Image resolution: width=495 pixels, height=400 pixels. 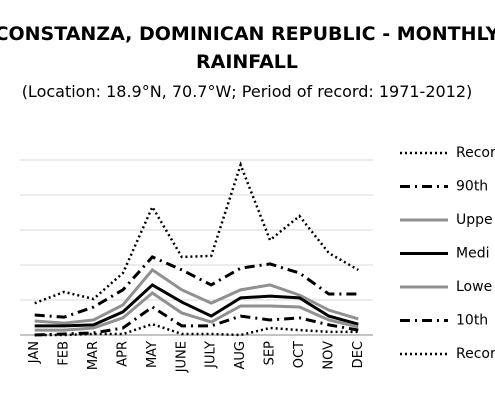 What do you see at coordinates (181, 357) in the screenshot?
I see `x-tick-label: JUNE` at bounding box center [181, 357].